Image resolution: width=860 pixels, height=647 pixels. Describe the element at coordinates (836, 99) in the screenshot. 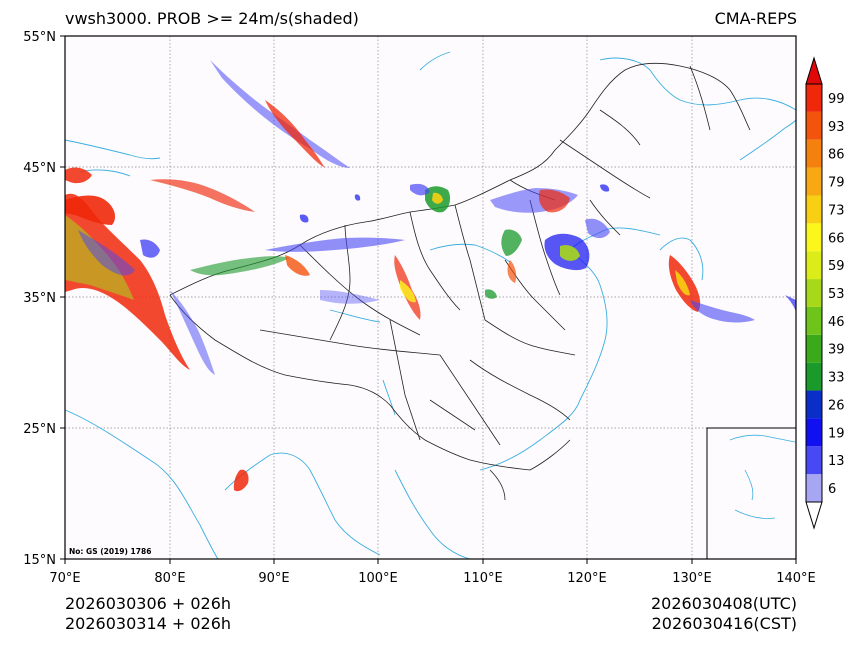

I see `colorbar-label: 99` at that location.